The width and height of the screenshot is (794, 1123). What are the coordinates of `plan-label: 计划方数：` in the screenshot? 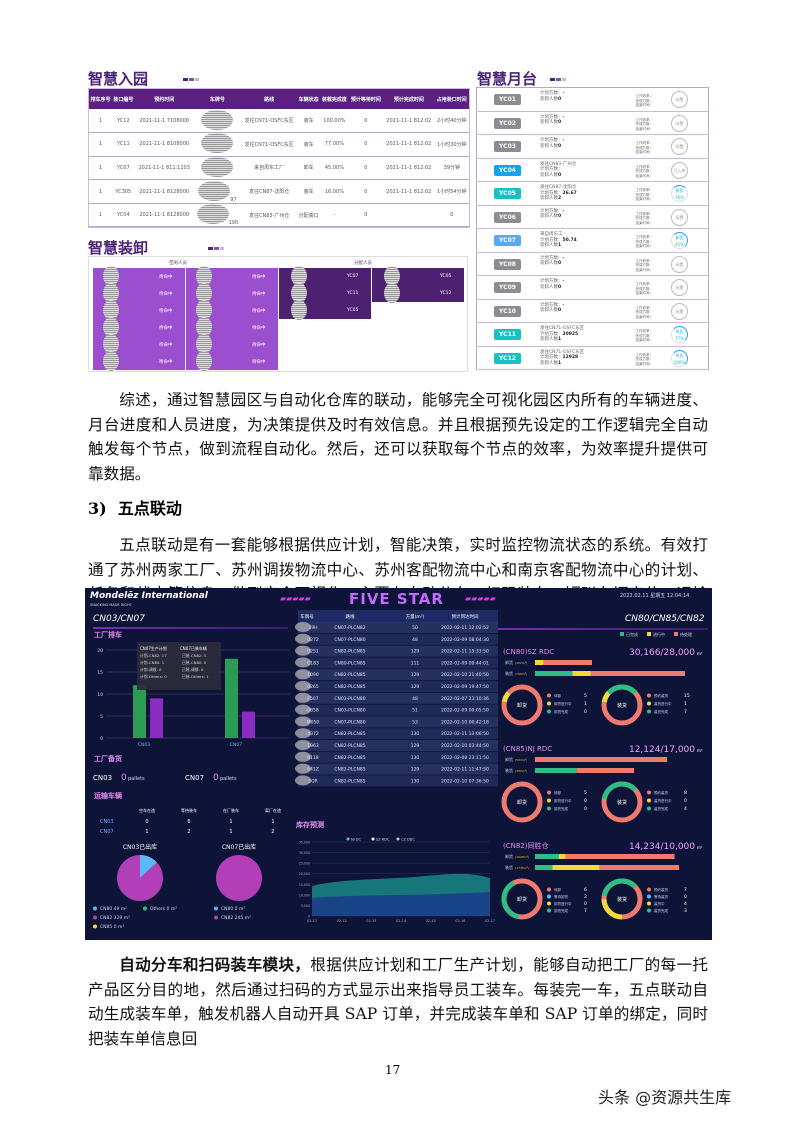 It's located at (551, 334).